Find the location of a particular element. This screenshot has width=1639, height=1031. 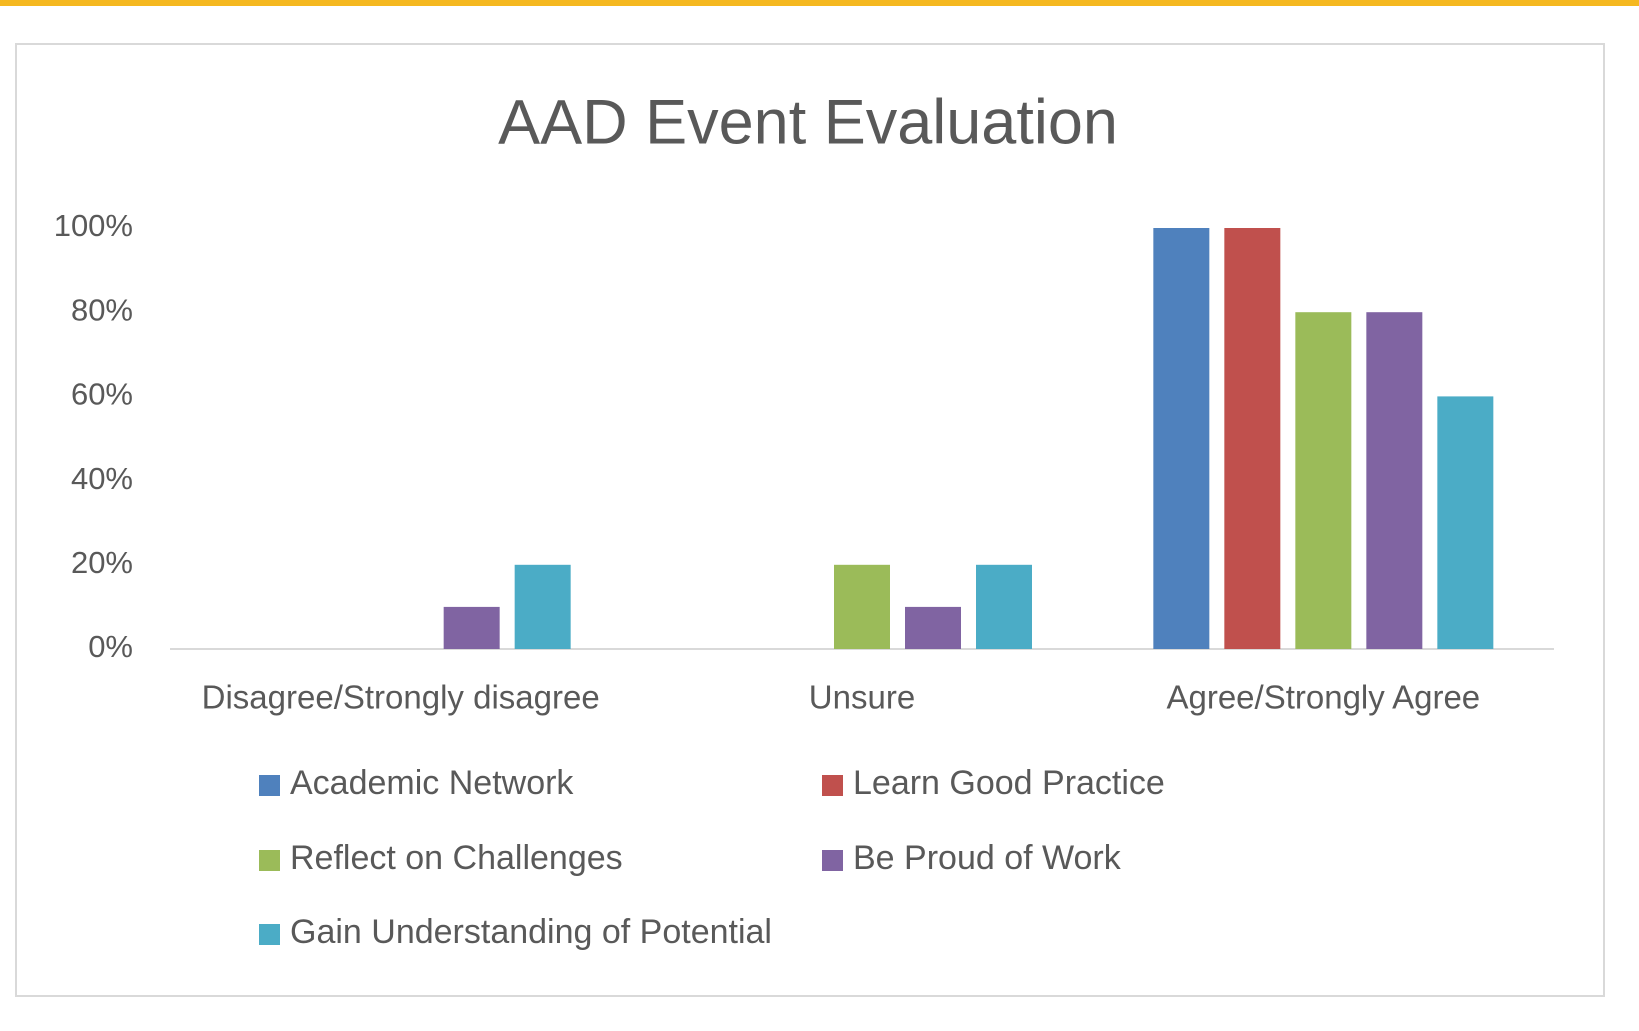

x-tick-label: Unsure is located at coordinates (862, 697).